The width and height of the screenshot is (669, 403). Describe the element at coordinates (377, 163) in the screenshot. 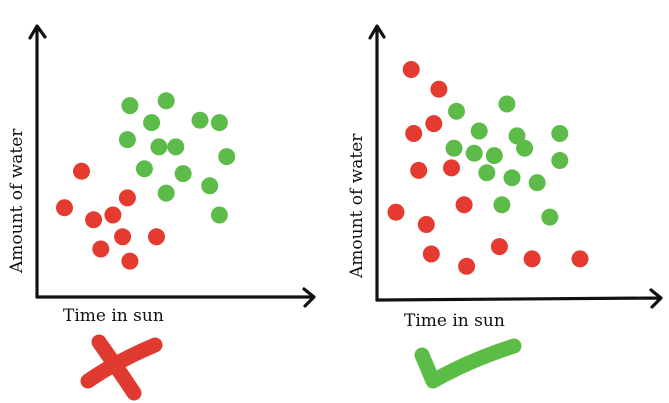

I see `chart-right-y-axis` at that location.